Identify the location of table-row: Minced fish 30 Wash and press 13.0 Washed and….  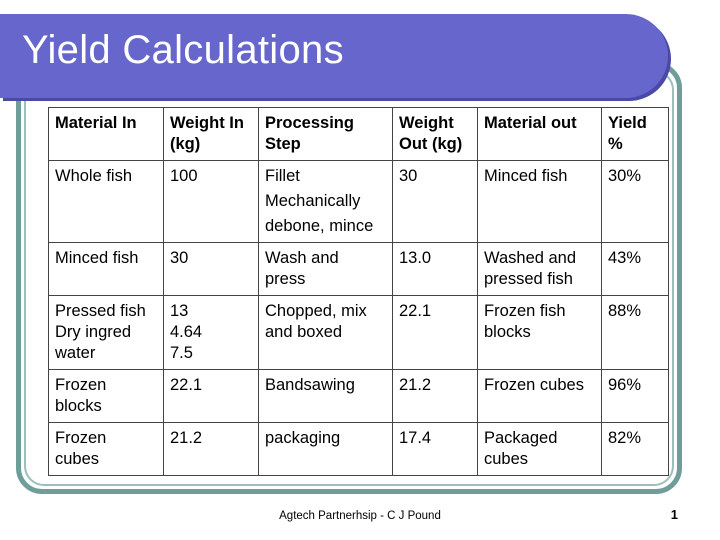
(358, 269).